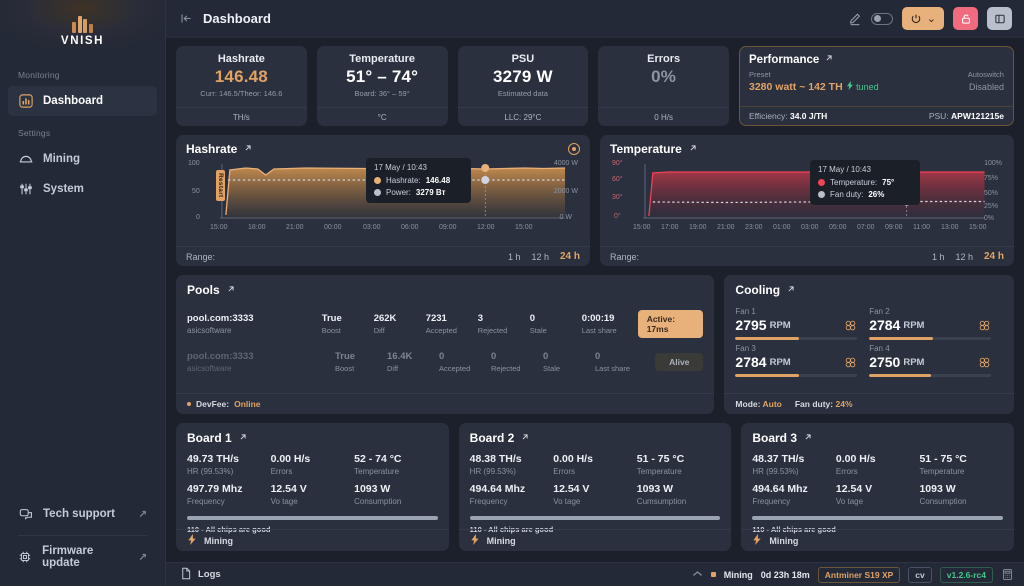 The height and width of the screenshot is (586, 1024). Describe the element at coordinates (862, 86) in the screenshot. I see `tuned-badge: tuned` at that location.